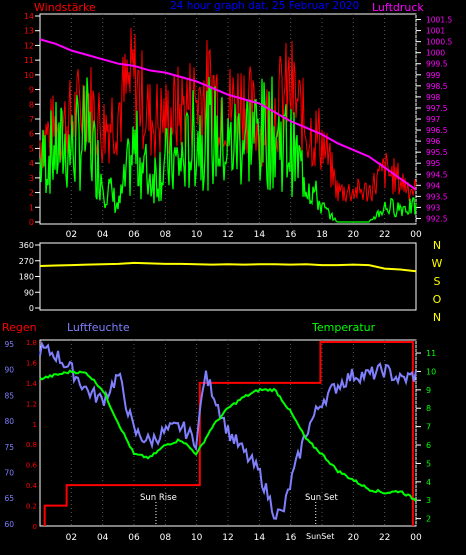 This screenshot has height=555, width=466. I want to click on wind-tick-label: 10, so click(29, 75).